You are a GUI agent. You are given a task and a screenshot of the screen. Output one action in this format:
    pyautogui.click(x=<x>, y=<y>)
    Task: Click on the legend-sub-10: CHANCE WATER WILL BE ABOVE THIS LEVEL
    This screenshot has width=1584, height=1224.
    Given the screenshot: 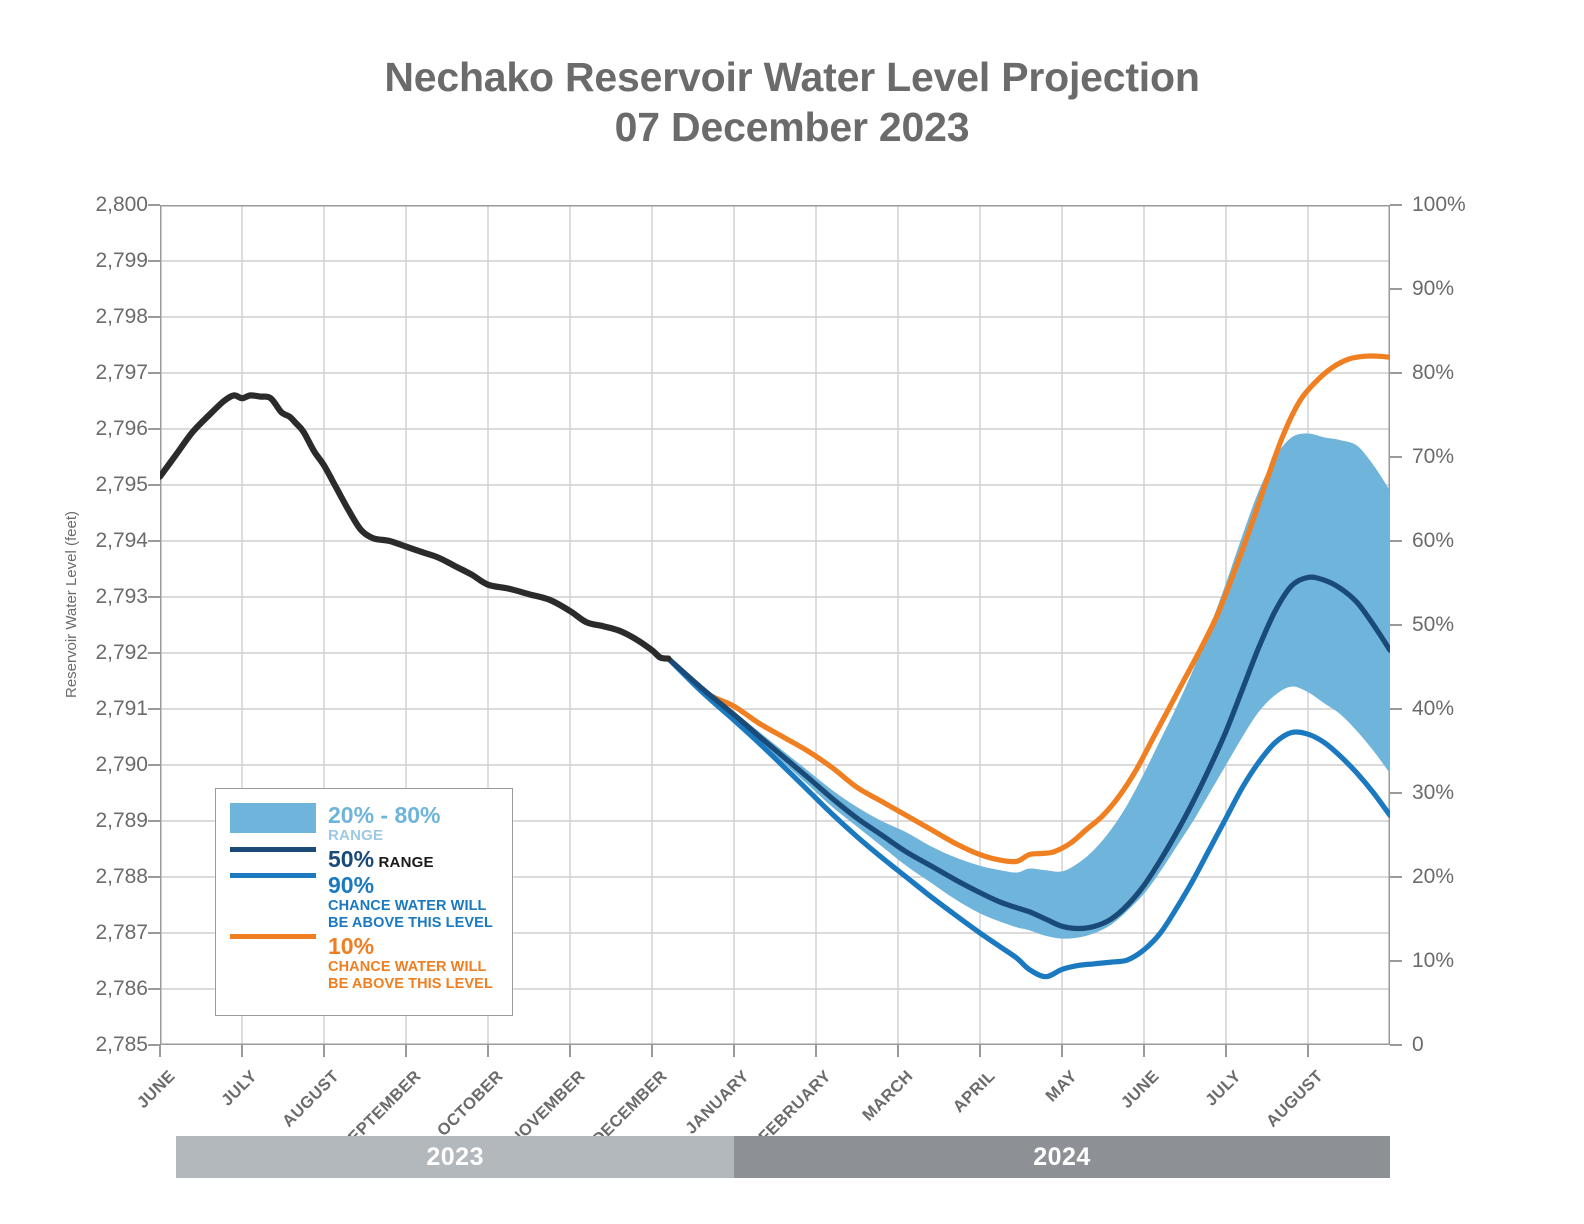 What is the action you would take?
    pyautogui.click(x=410, y=976)
    